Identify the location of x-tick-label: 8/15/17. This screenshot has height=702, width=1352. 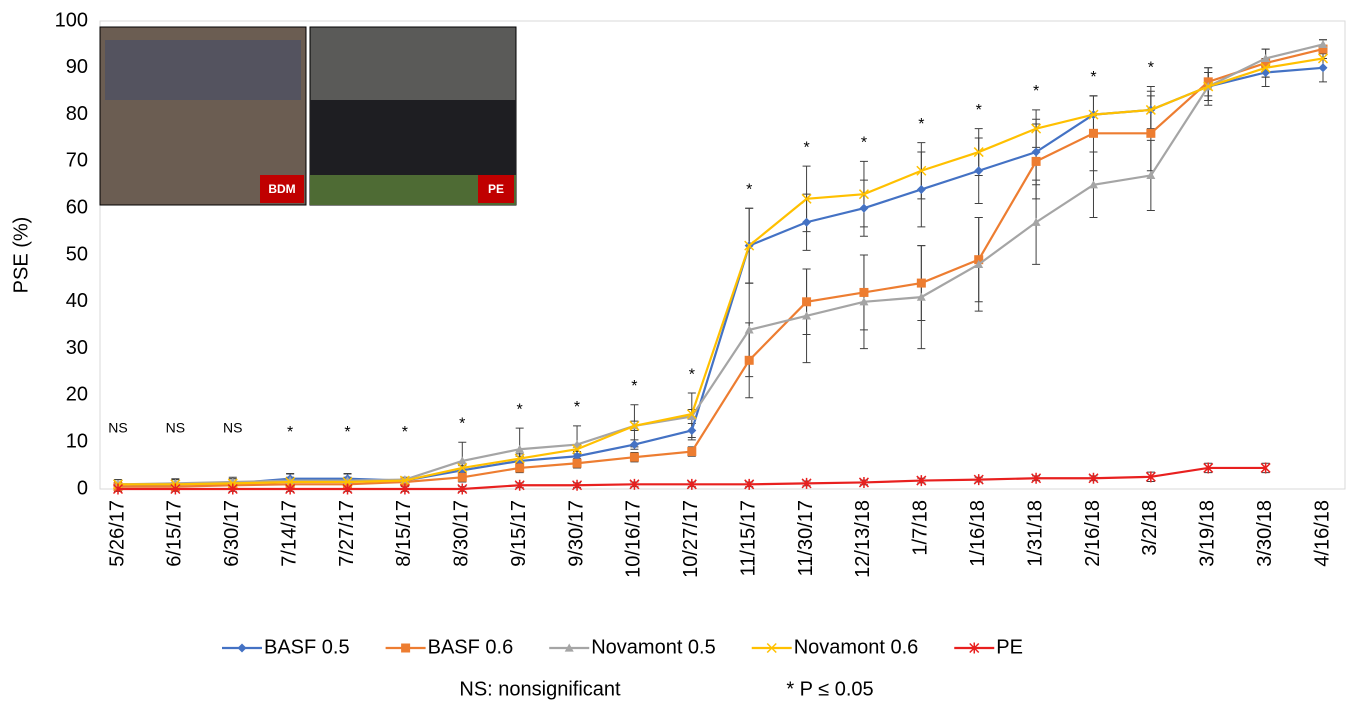
(404, 533).